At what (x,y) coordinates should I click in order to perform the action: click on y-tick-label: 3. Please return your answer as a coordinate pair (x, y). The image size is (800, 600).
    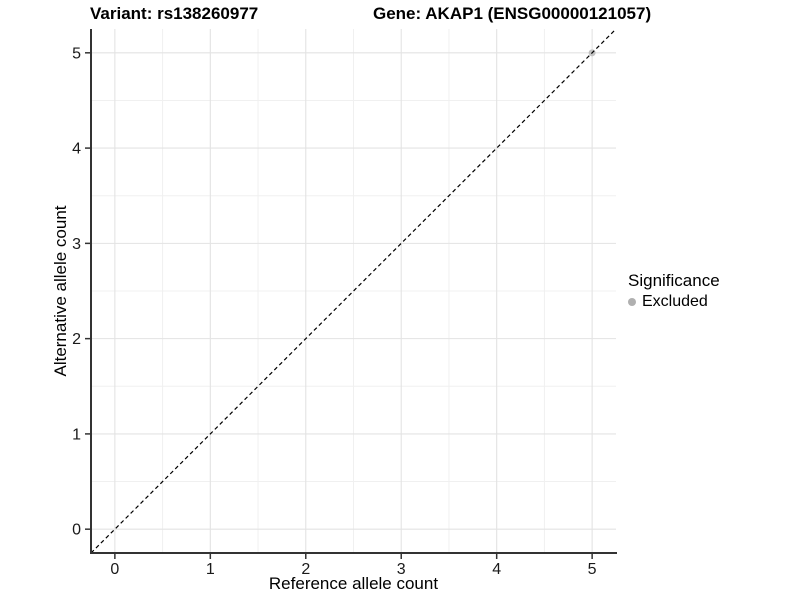
    Looking at the image, I should click on (76, 244).